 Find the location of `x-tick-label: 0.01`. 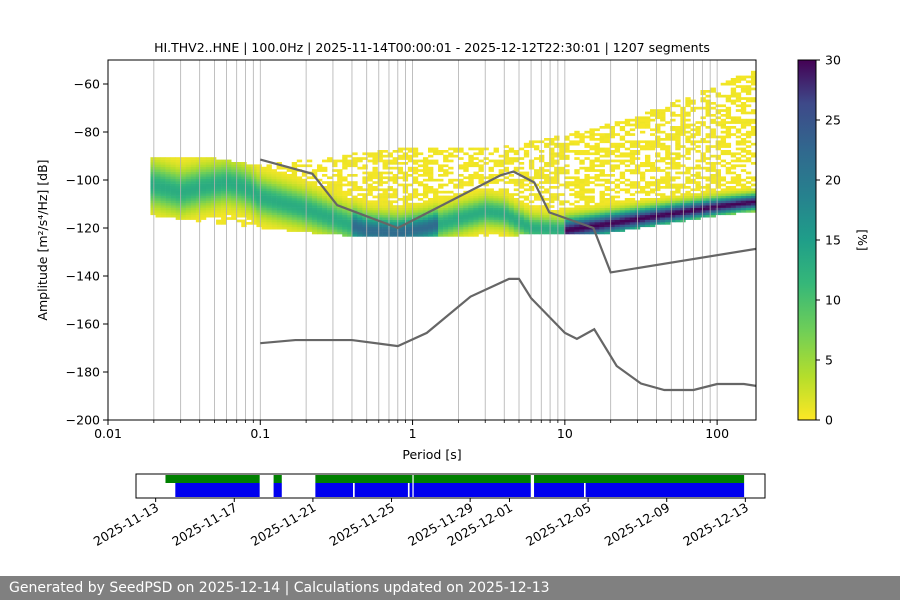

x-tick-label: 0.01 is located at coordinates (108, 433).